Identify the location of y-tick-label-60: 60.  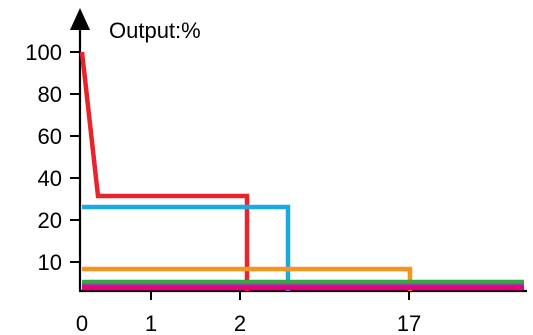
(50, 136).